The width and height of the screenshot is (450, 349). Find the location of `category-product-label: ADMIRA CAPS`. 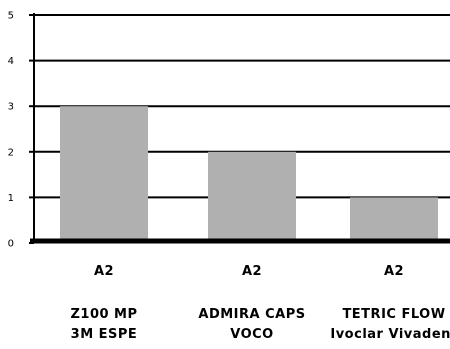

category-product-label: ADMIRA CAPS is located at coordinates (251, 314).